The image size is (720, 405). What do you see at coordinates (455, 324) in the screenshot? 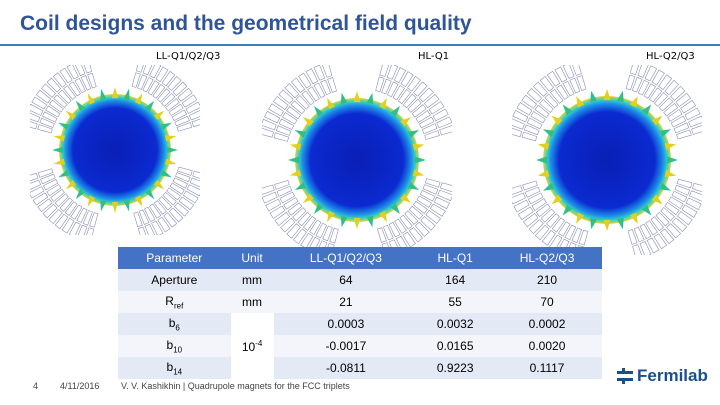
I see `row-value-hl-q1: 0.0032` at bounding box center [455, 324].